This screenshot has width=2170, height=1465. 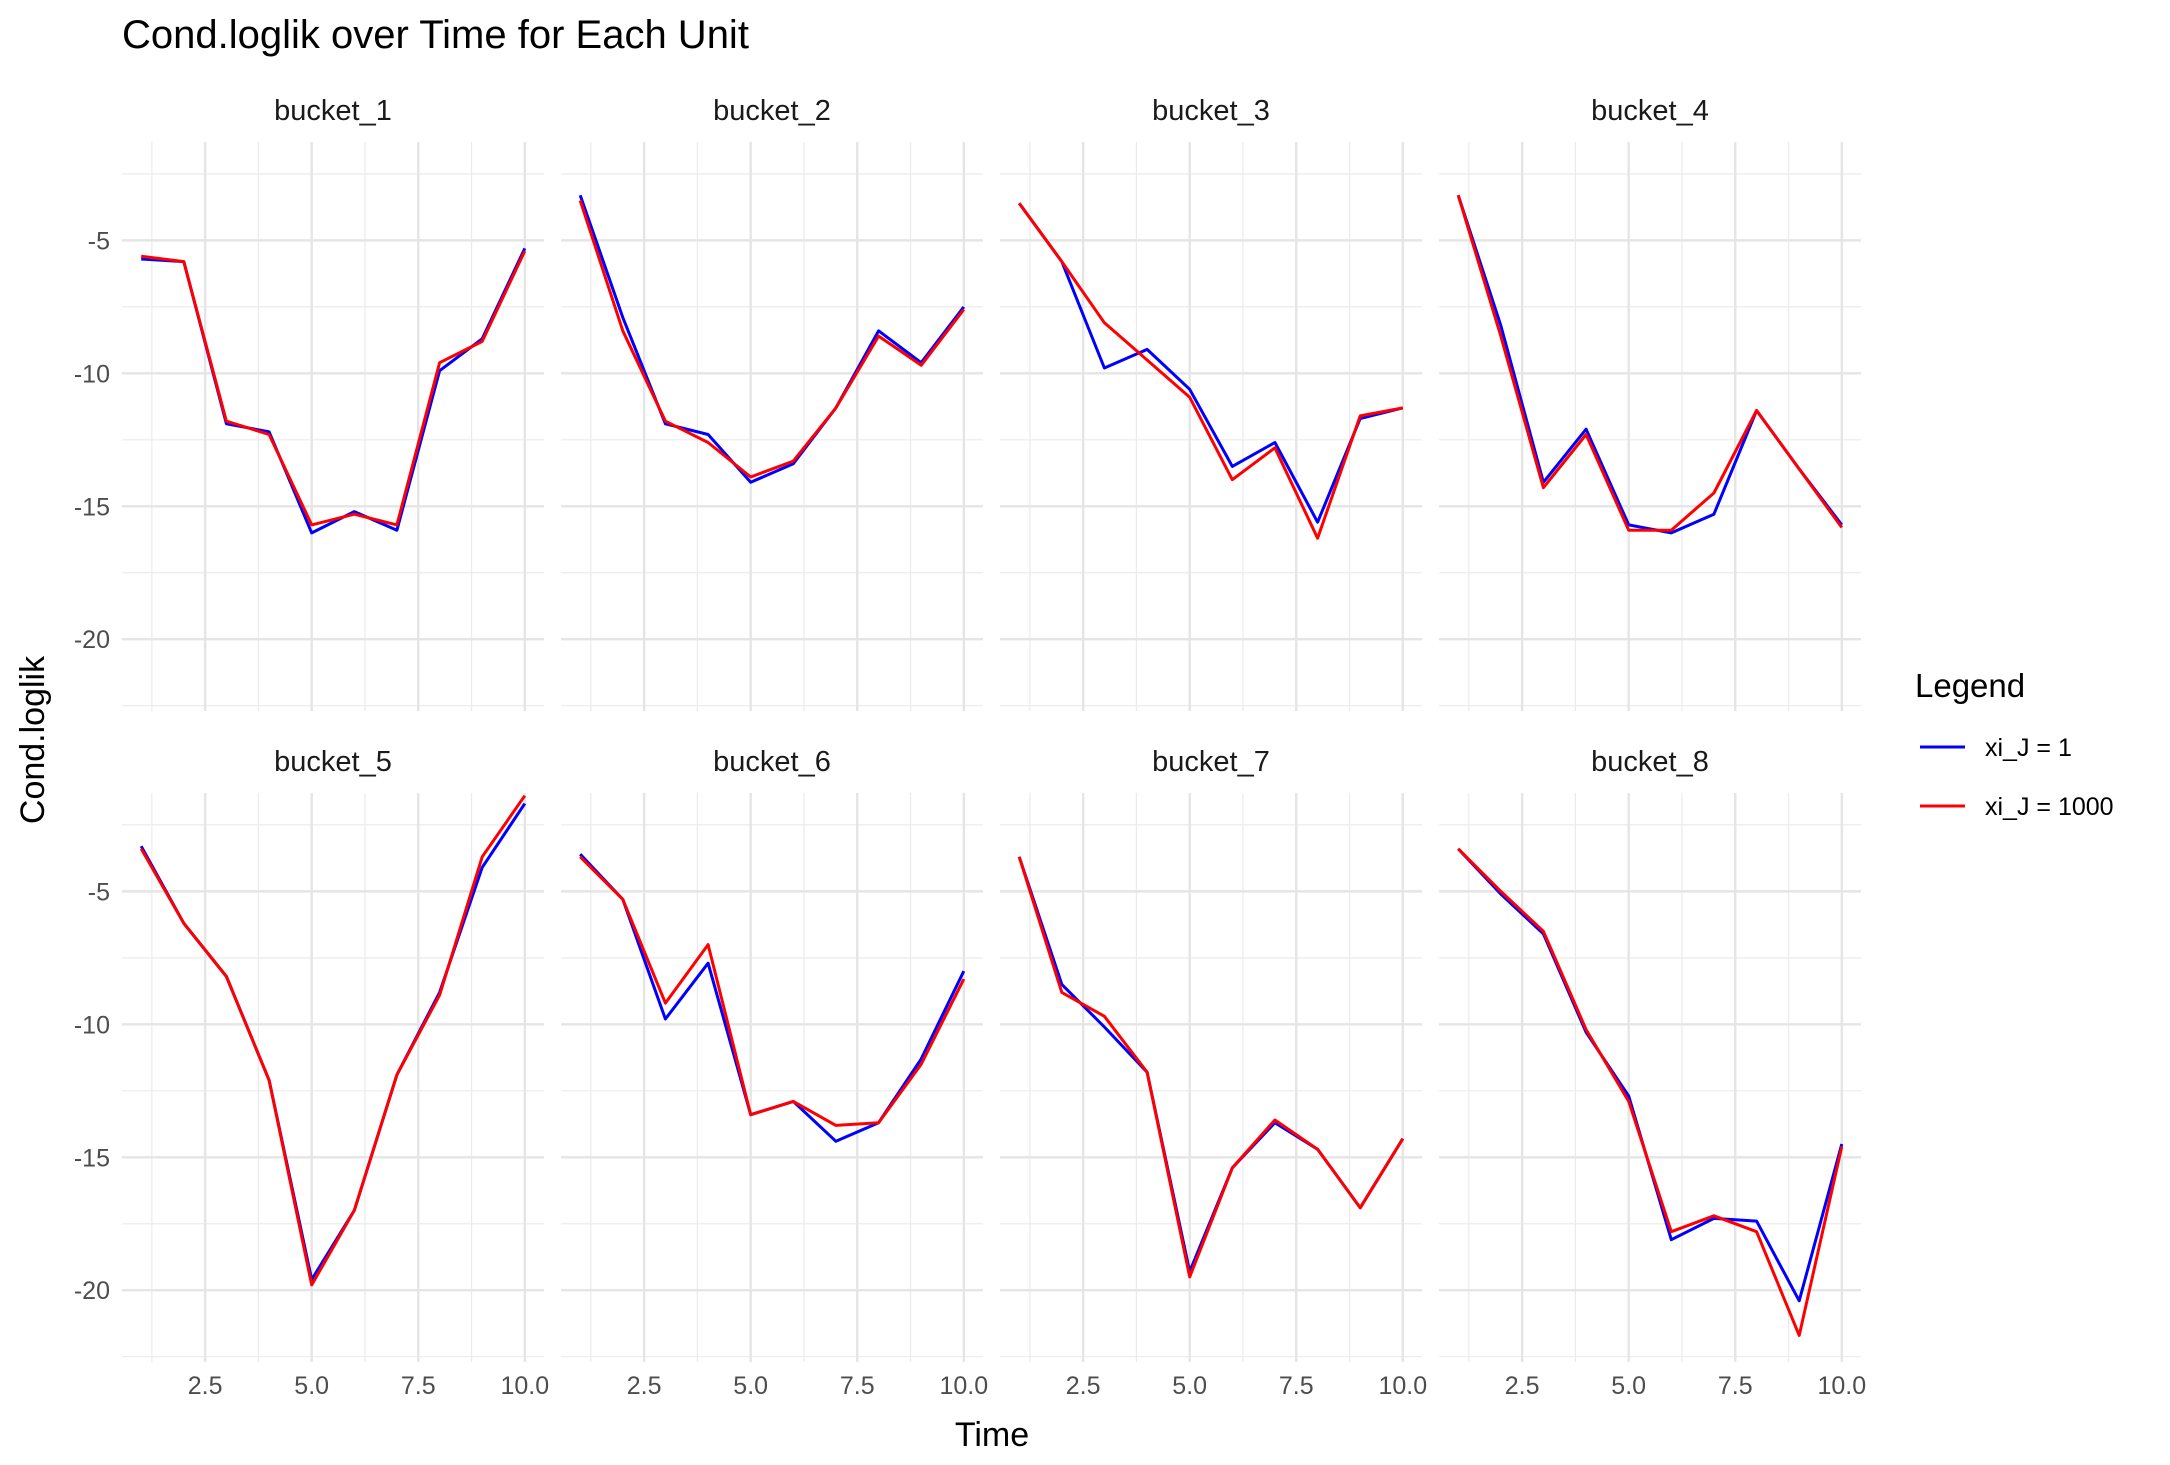 I want to click on facet-strip-label: bucket_8, so click(x=1650, y=762).